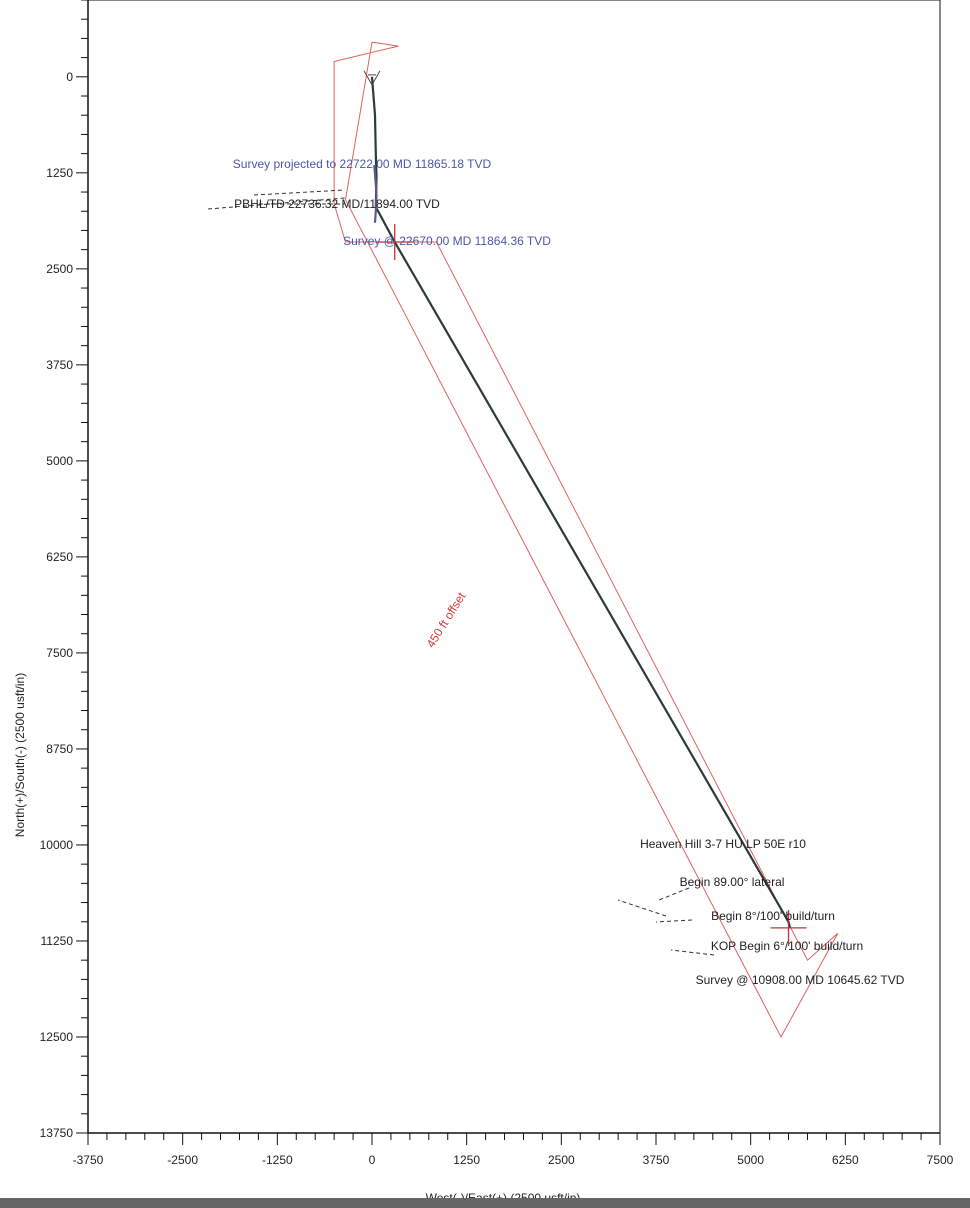  I want to click on annotation-kop: KOP Begin 6°/100' build/turn, so click(787, 946).